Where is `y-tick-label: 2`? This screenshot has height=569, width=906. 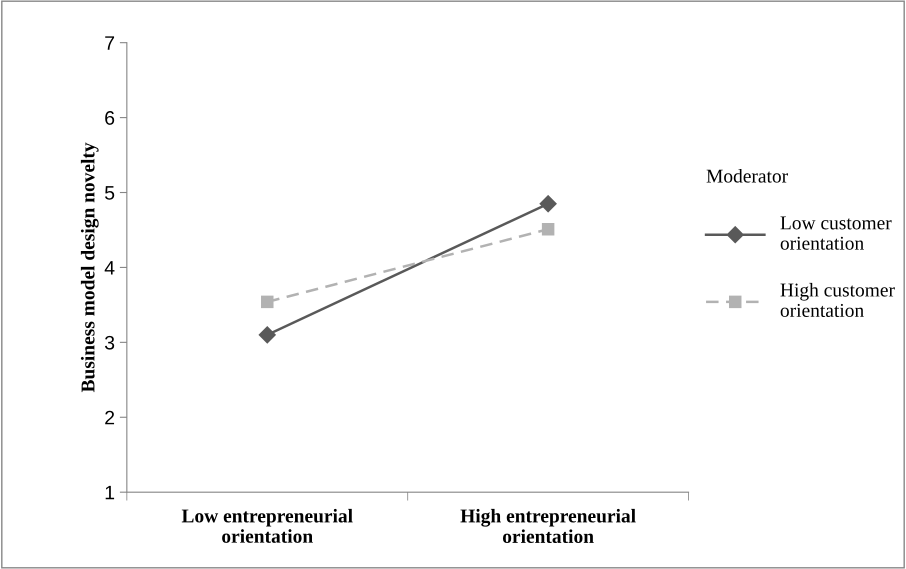
y-tick-label: 2 is located at coordinates (109, 417).